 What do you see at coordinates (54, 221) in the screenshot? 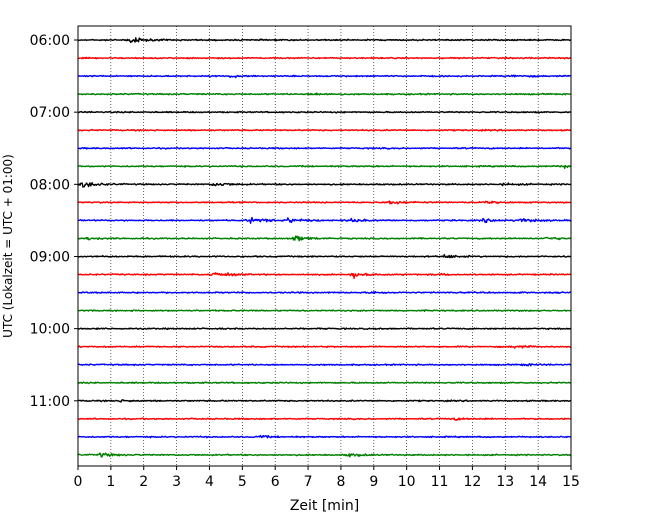
I see `y-axis: 06:00 07:00 08:00 09:00 10:00 11:00` at bounding box center [54, 221].